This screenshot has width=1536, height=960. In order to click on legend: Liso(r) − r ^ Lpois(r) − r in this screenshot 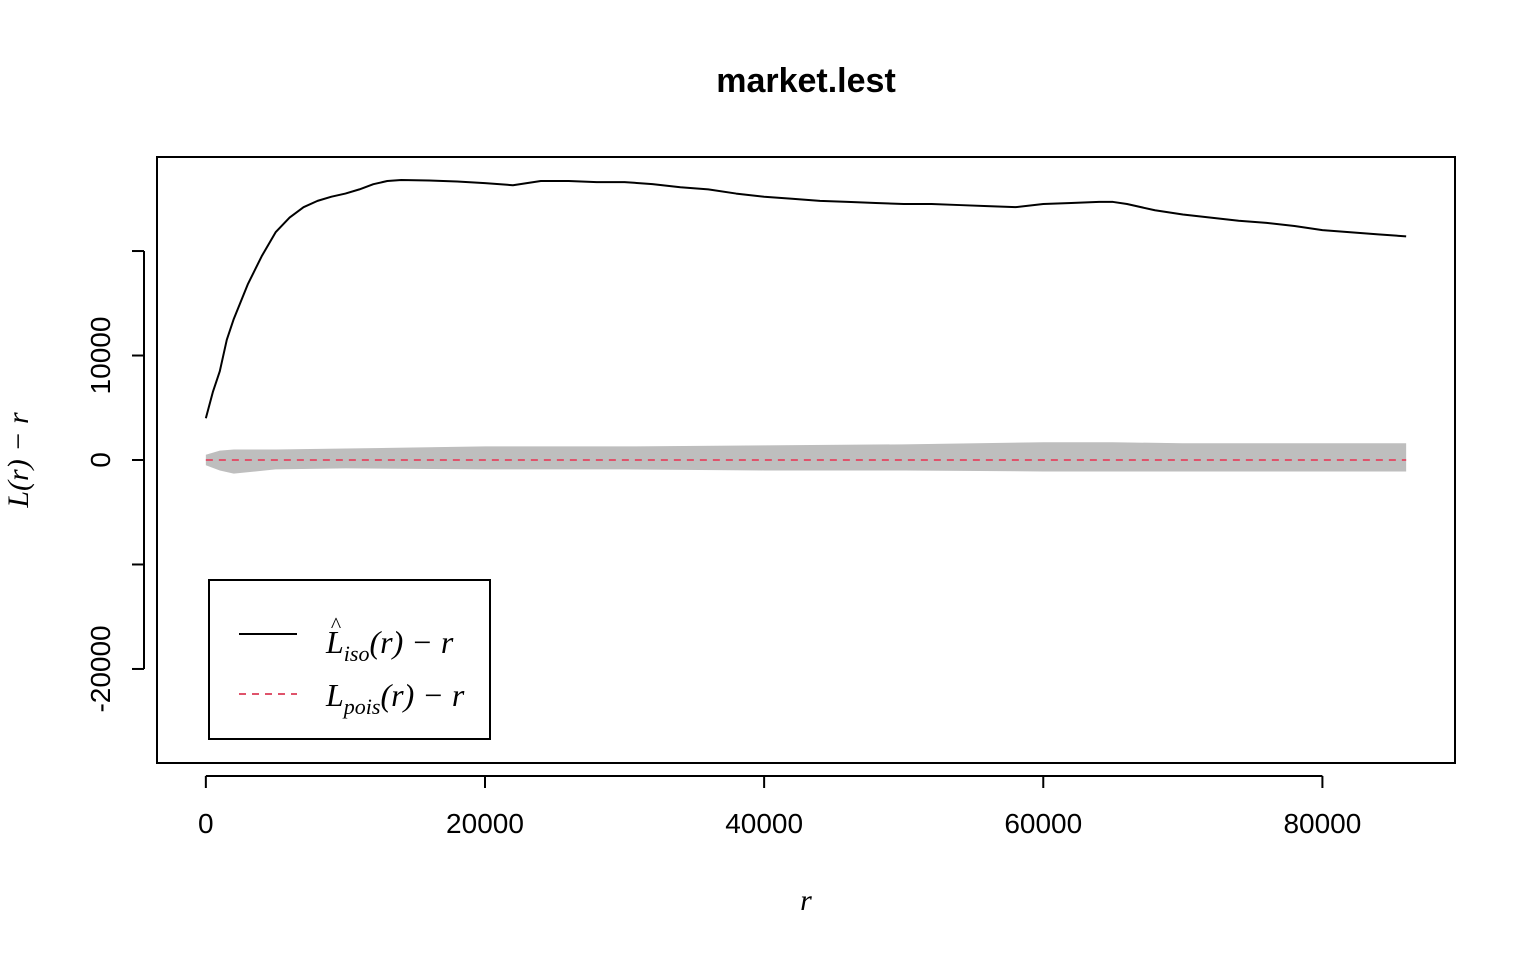, I will do `click(349, 659)`.